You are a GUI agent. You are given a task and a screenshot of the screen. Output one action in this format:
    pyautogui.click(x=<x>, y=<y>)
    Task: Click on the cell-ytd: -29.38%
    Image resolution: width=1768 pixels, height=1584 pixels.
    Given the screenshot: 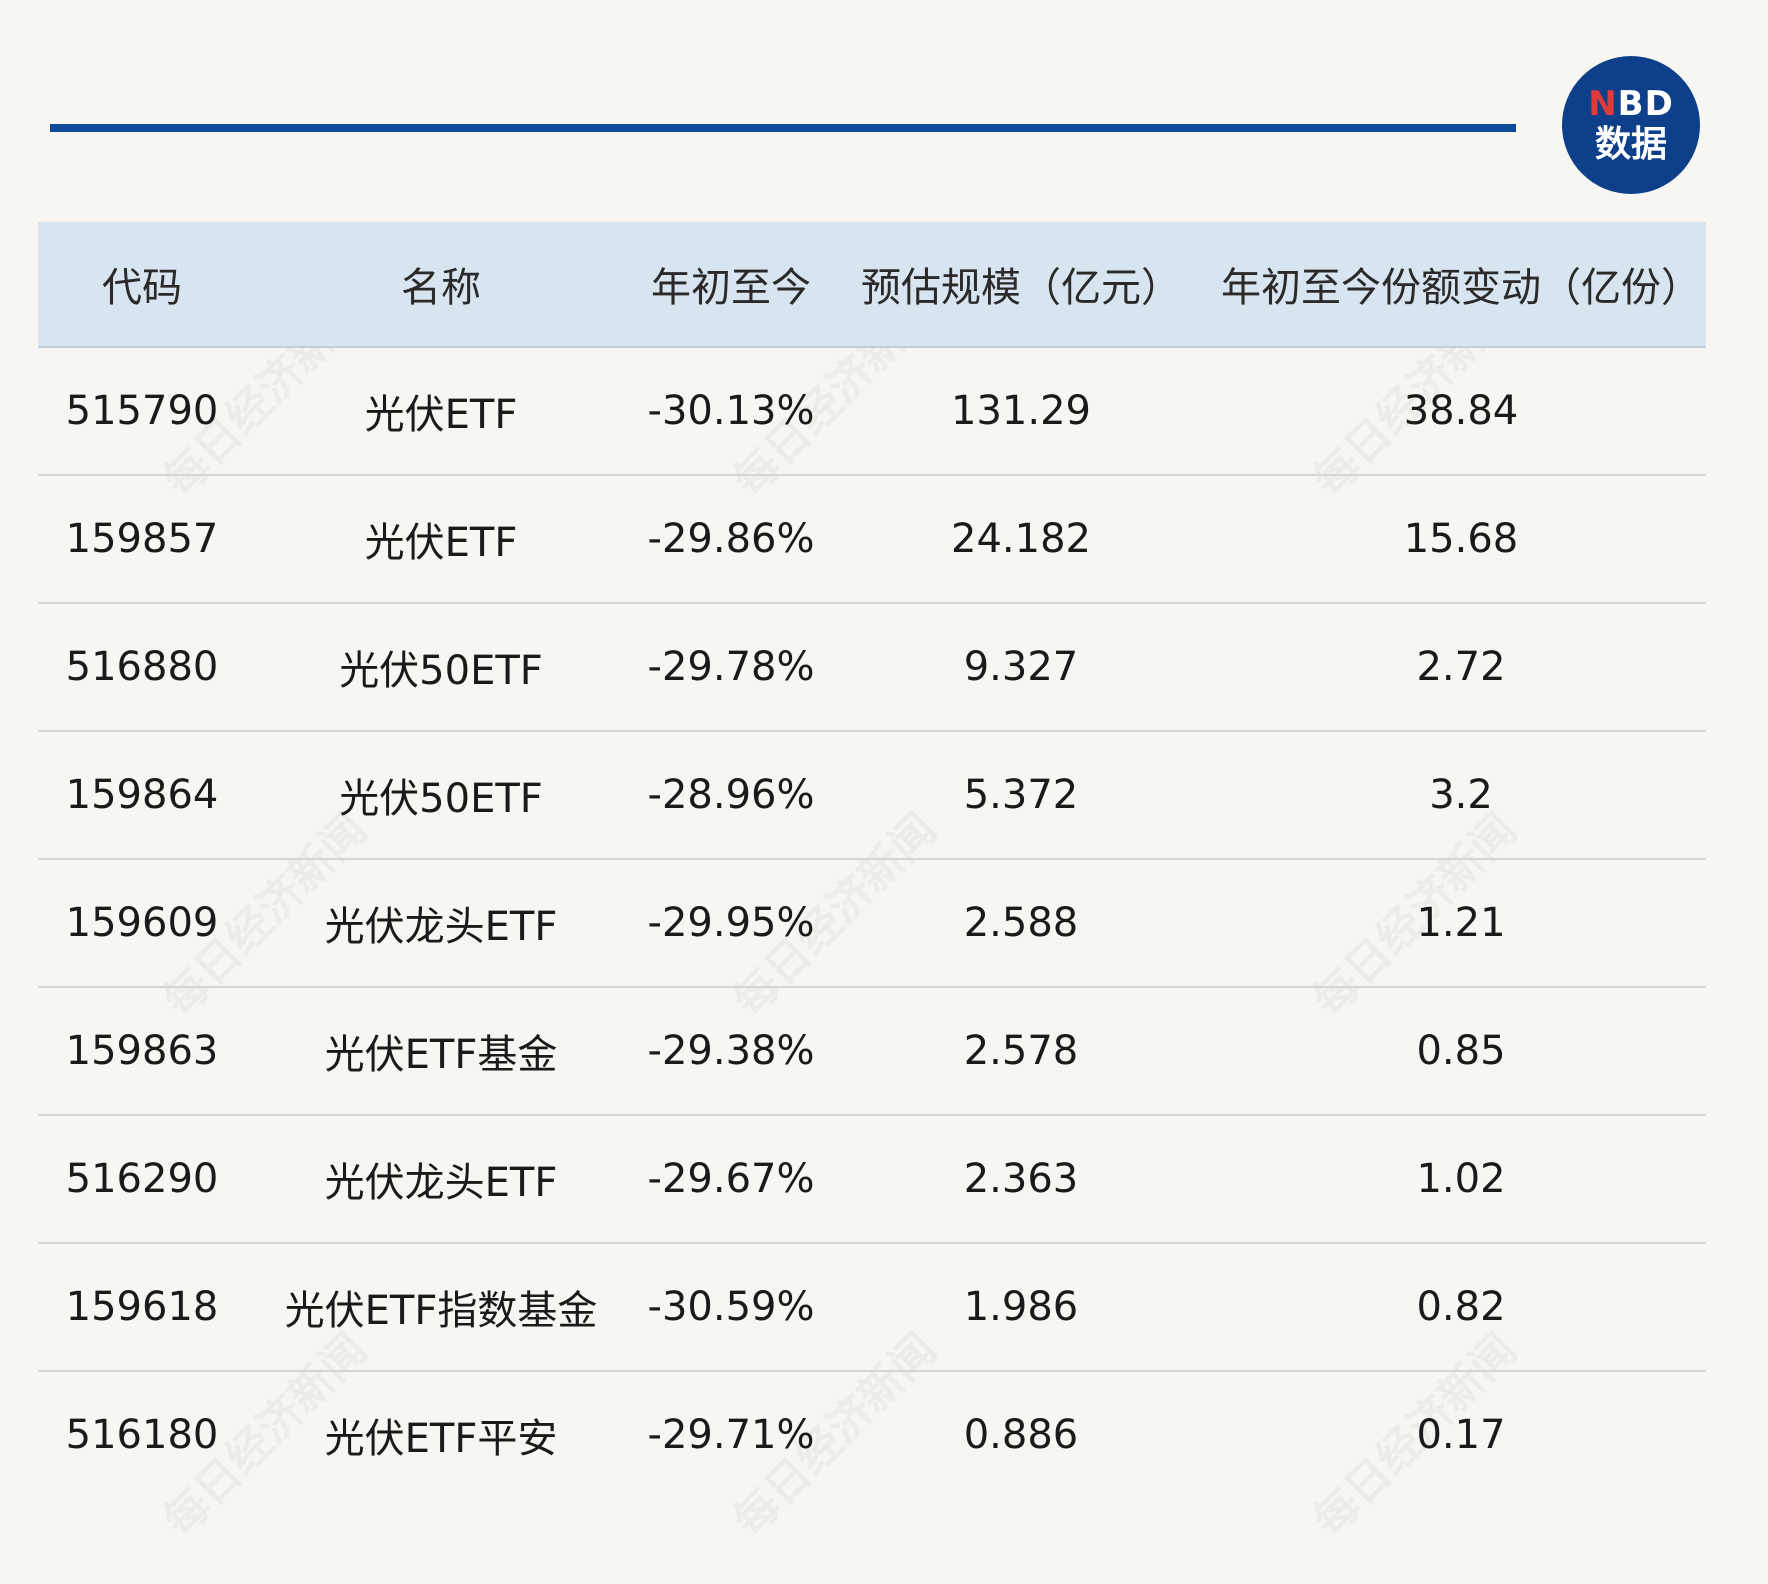 What is the action you would take?
    pyautogui.click(x=731, y=1051)
    